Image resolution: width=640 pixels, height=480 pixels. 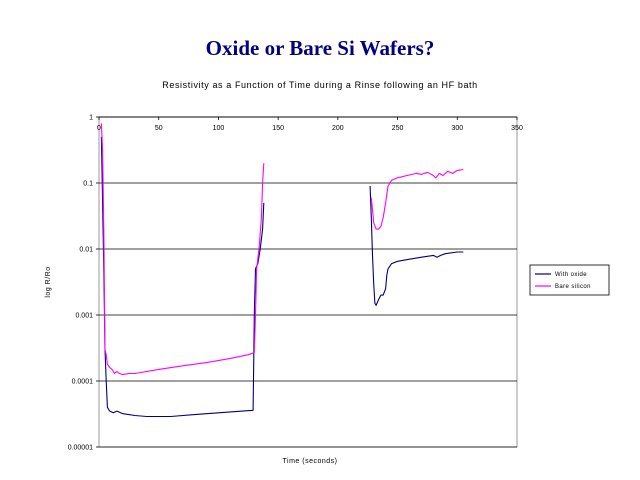 What do you see at coordinates (320, 48) in the screenshot?
I see `slide-title: Oxide or Bare Si Wafers?` at bounding box center [320, 48].